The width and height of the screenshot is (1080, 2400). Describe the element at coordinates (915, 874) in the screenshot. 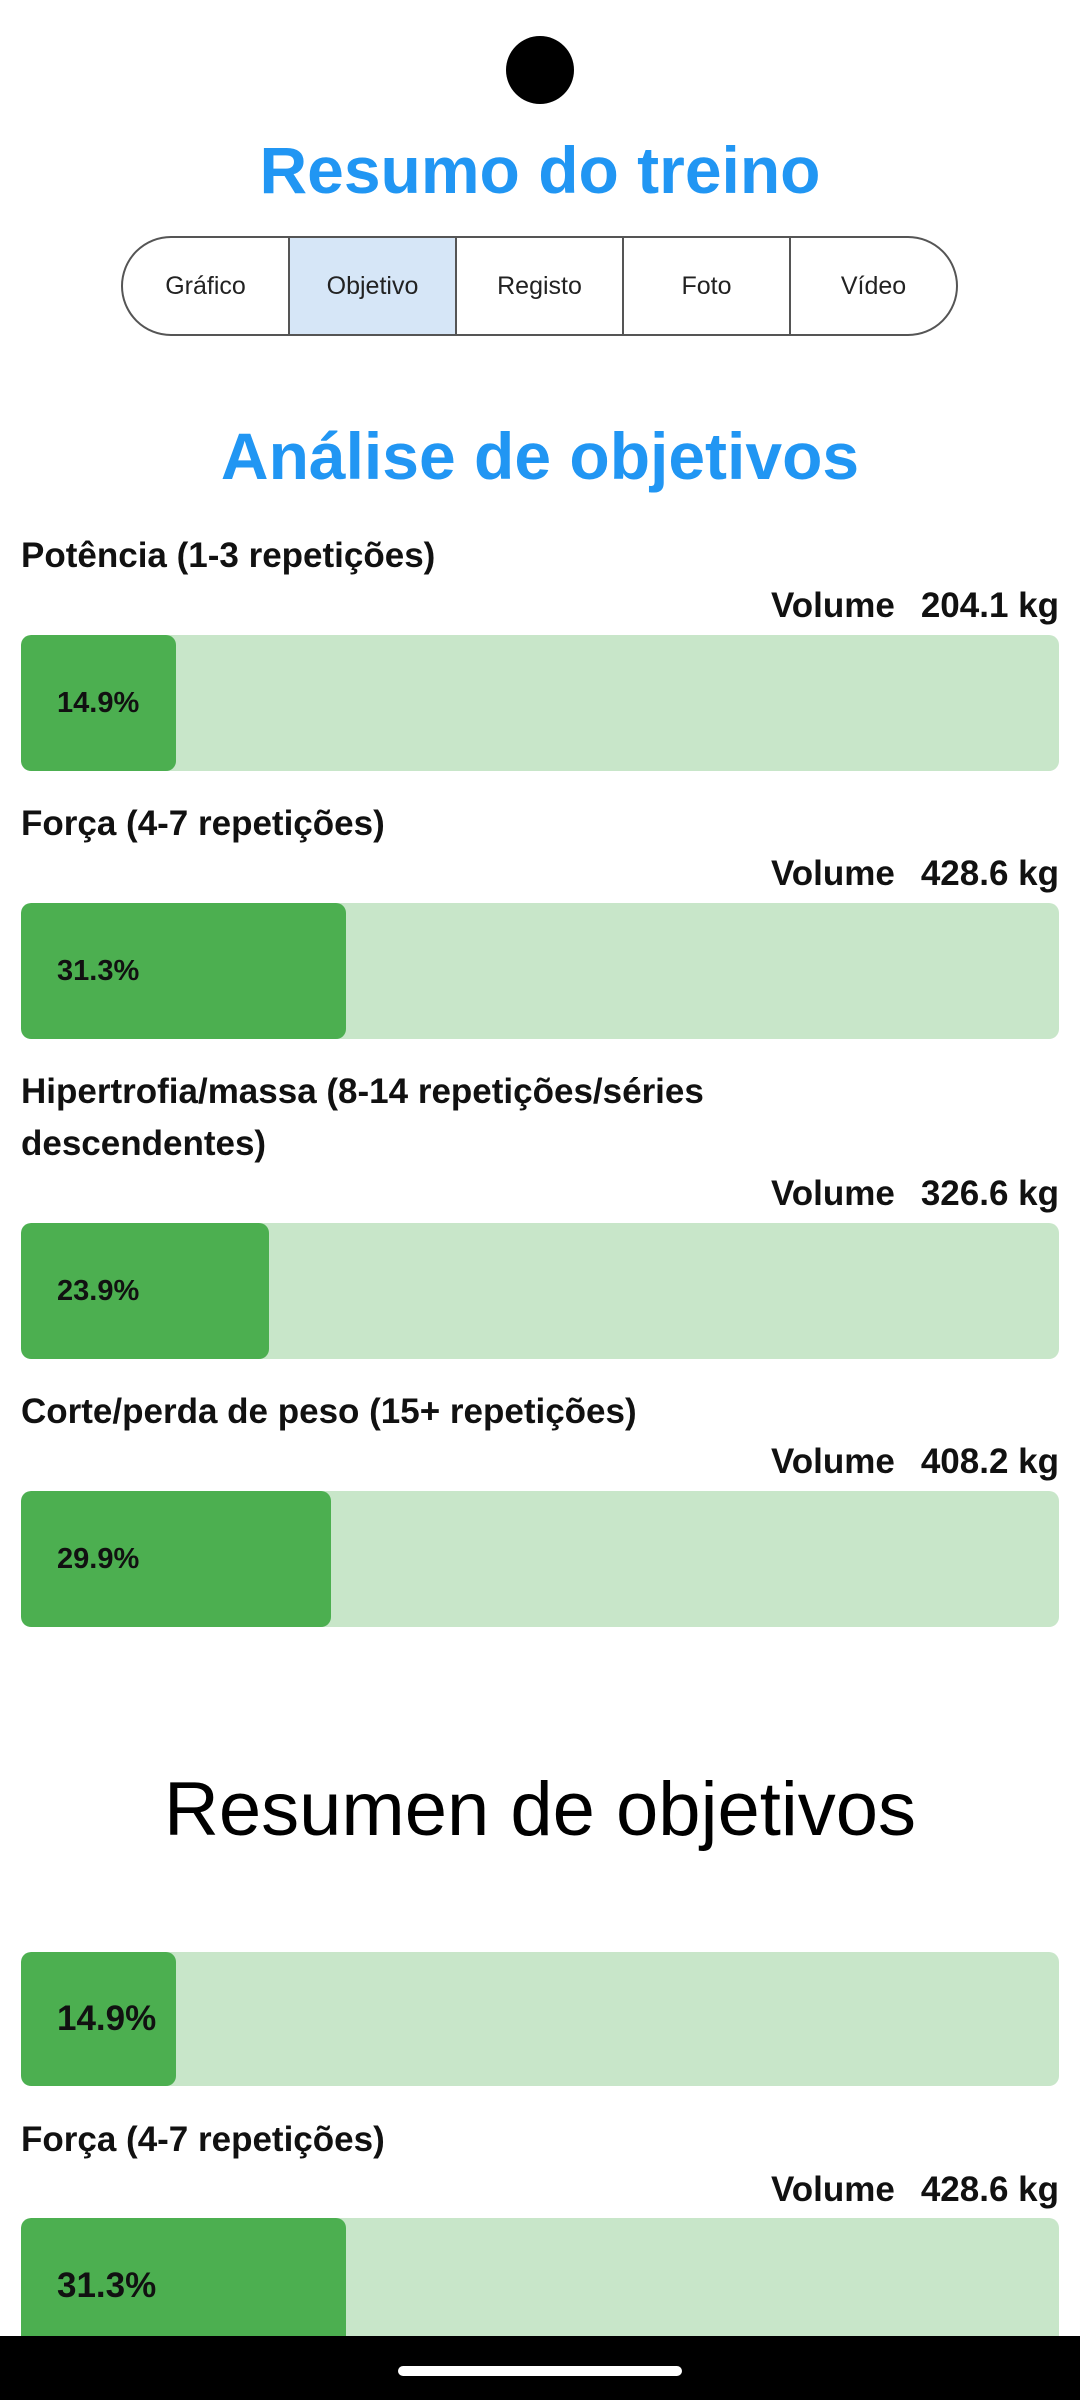

I see `goal-volume-forca: Volume 428.6 kg` at that location.